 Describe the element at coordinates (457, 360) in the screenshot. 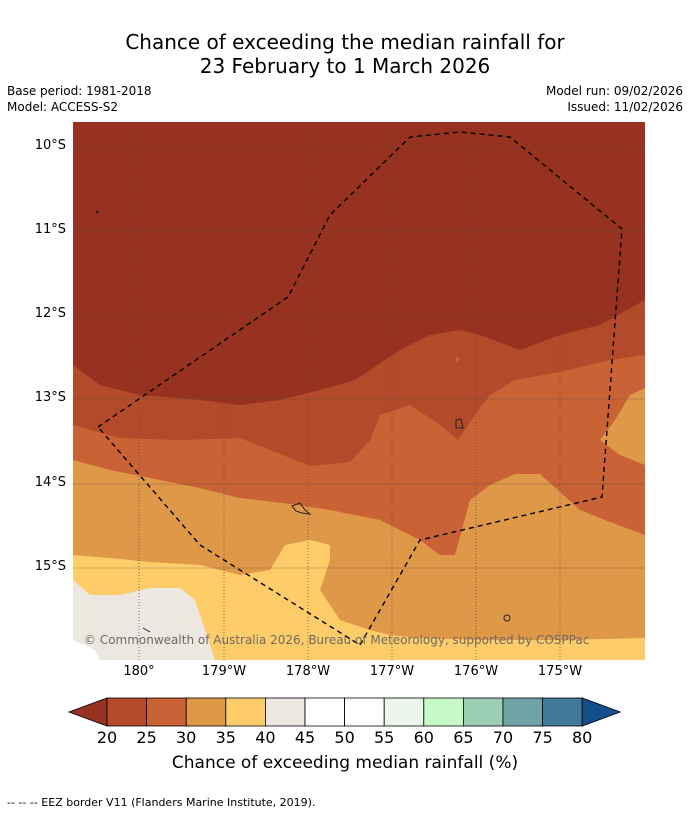

I see `zone-fleck` at that location.